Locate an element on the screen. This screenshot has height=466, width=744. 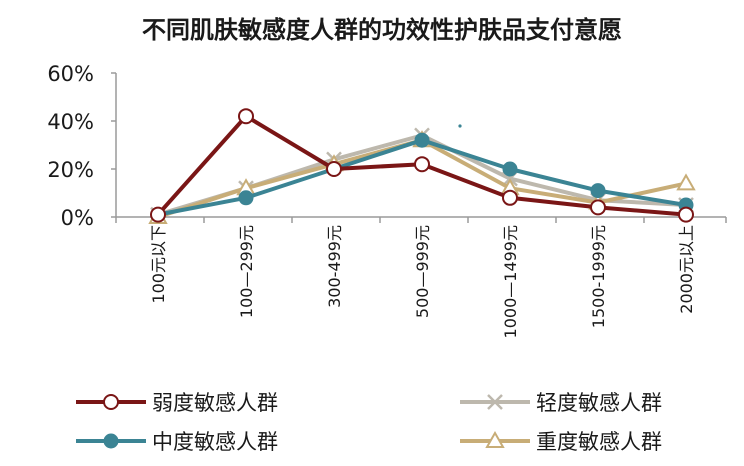
legend-item-3: 中度敏感人群 is located at coordinates (177, 442).